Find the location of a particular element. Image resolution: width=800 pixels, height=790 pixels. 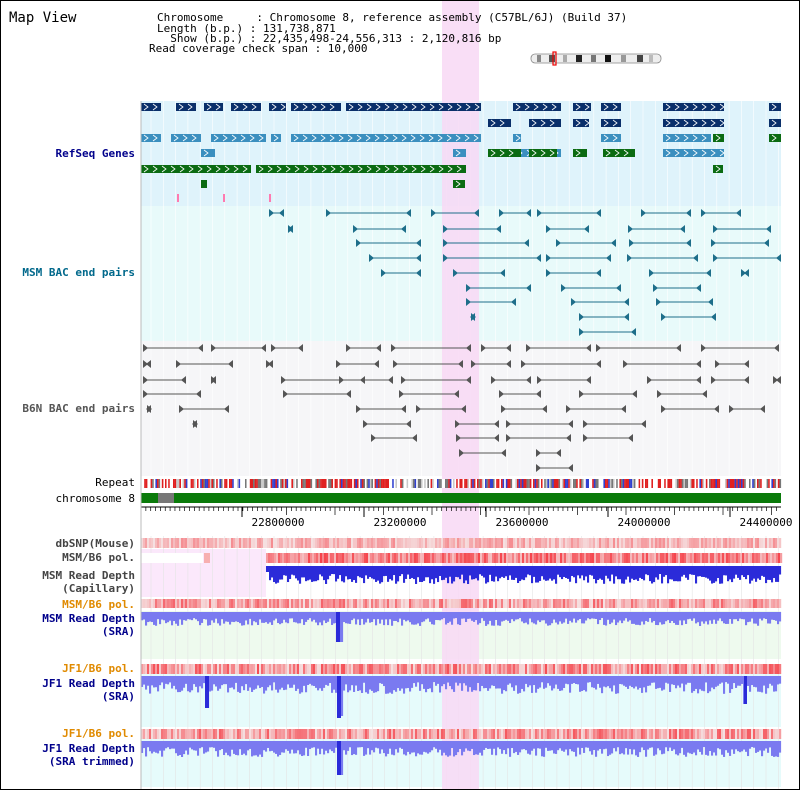

track-label-msm-bac: MSM BAC end pairs is located at coordinates (78, 272).